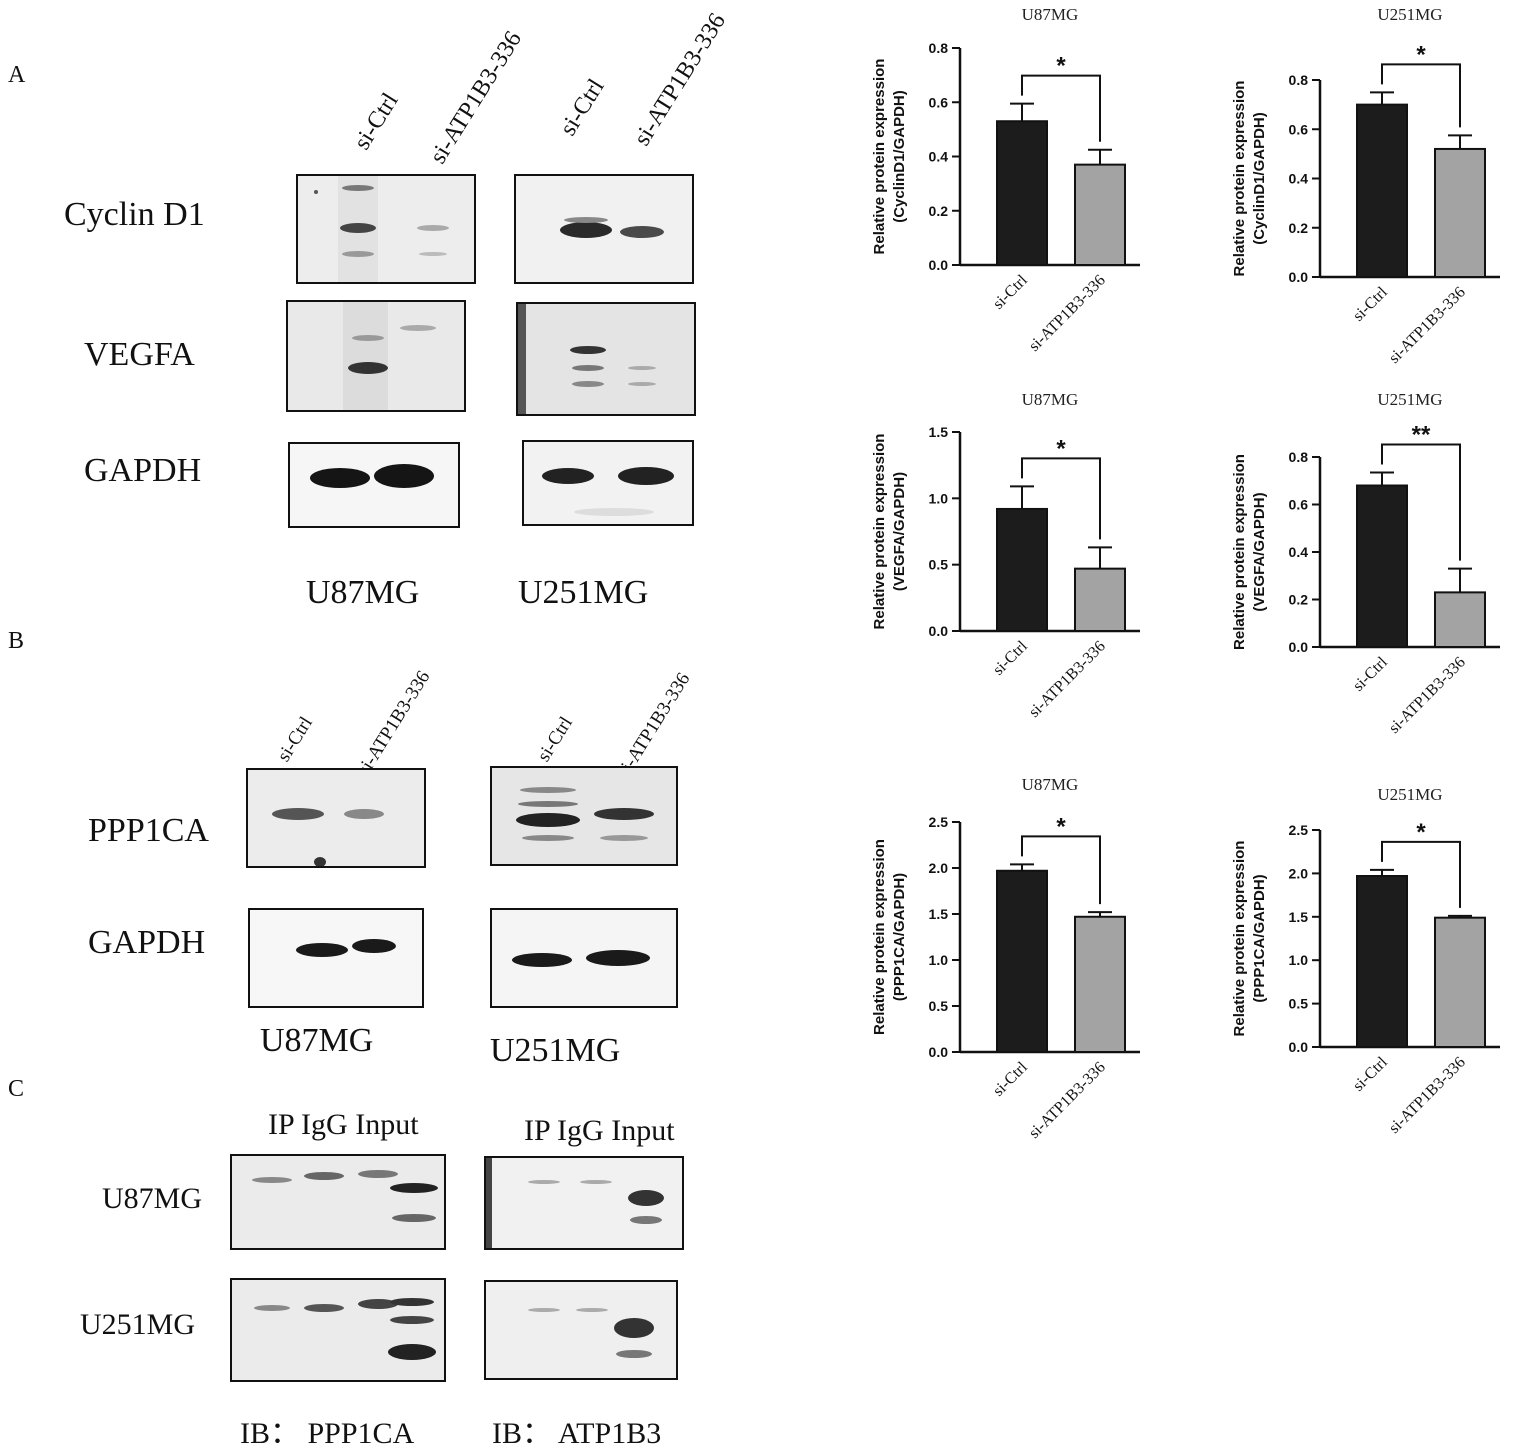 Image resolution: width=1535 pixels, height=1452 pixels. What do you see at coordinates (327, 1433) in the screenshot?
I see `ib-label-ppp1ca: IB： PPP1CA` at bounding box center [327, 1433].